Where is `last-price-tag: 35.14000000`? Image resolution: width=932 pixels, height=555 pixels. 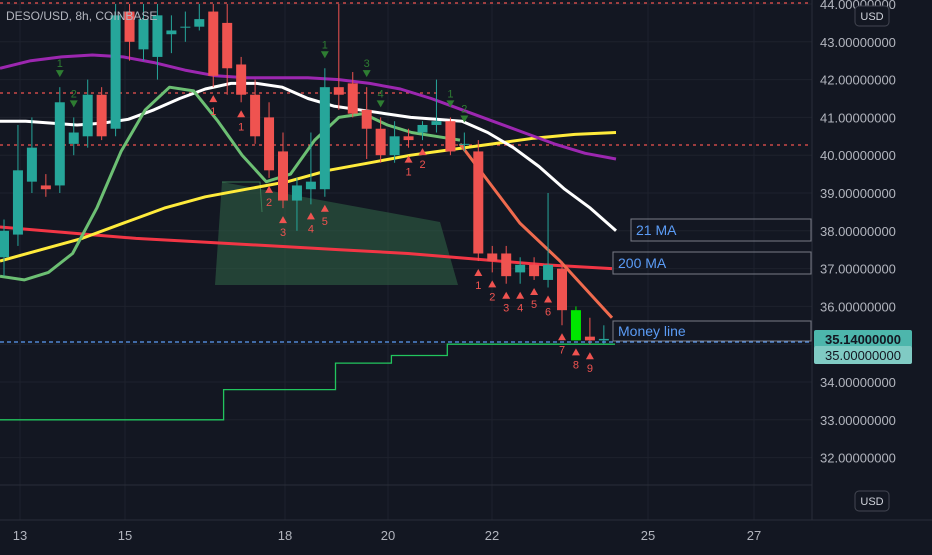
last-price-tag: 35.14000000 is located at coordinates (863, 339).